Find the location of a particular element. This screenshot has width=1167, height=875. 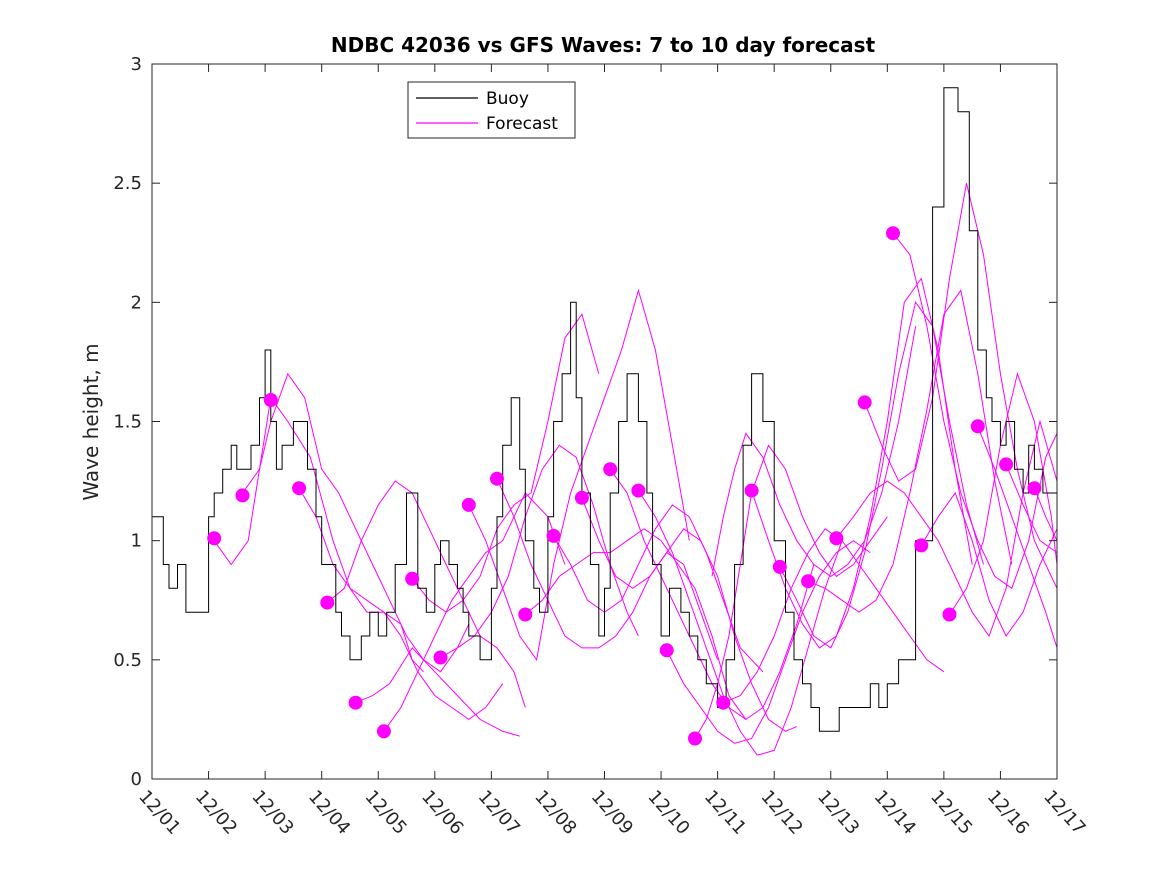

y-tick-label: 2.5 is located at coordinates (127, 183).